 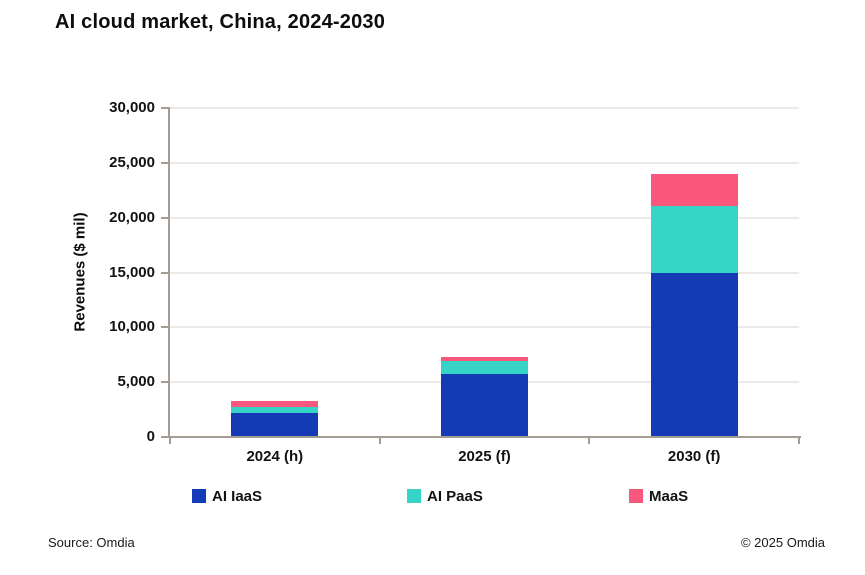 I want to click on source-note: Source: Omdia, so click(x=91, y=542).